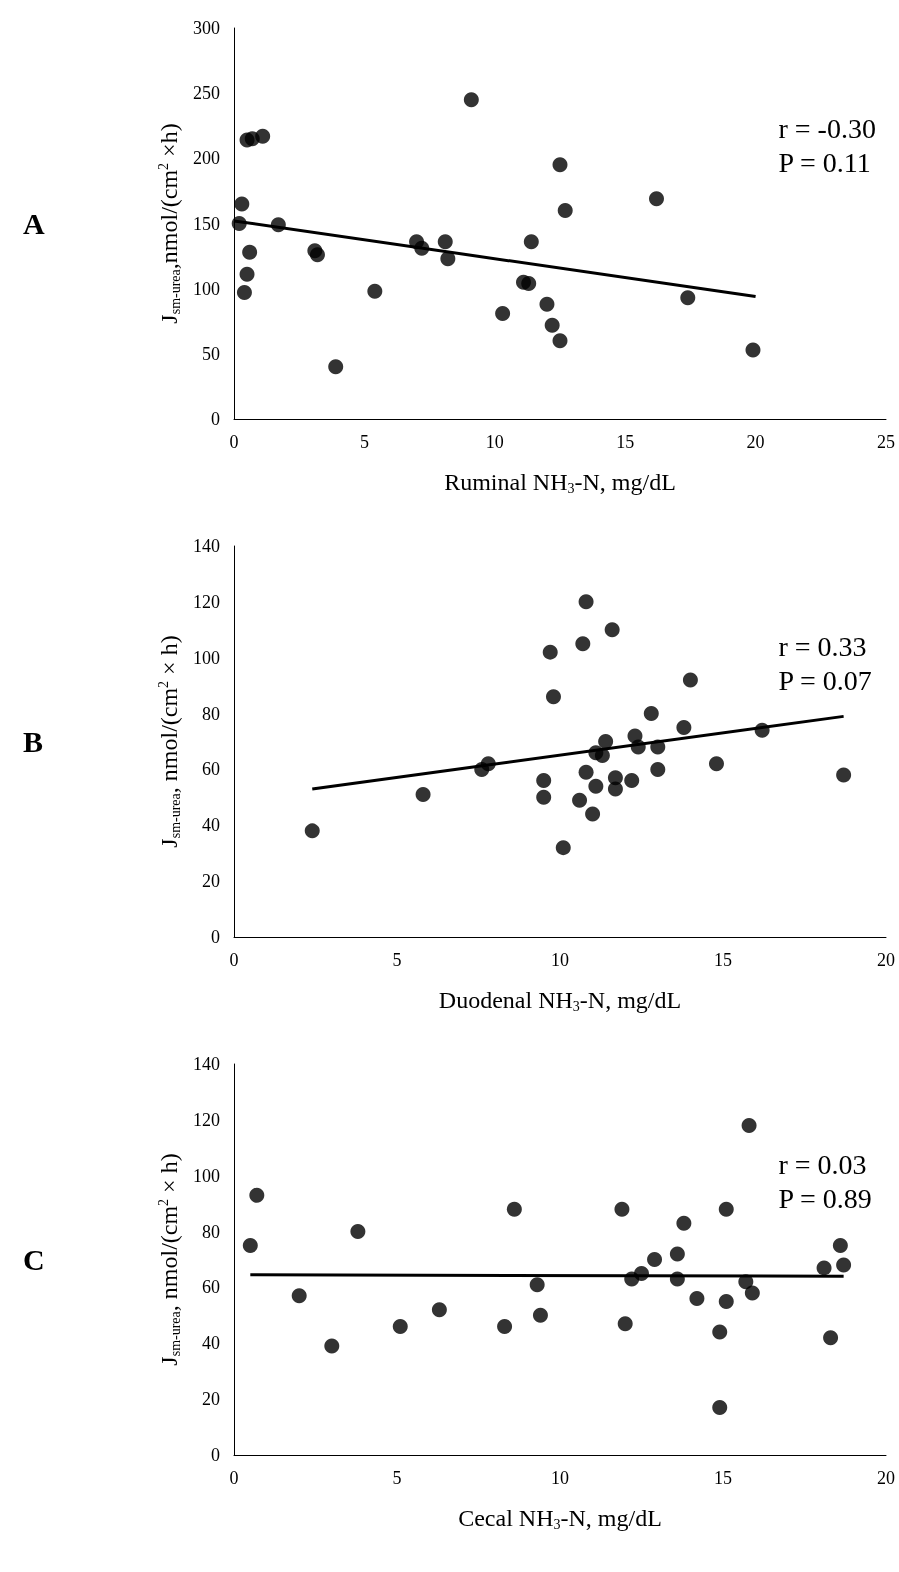  Describe the element at coordinates (206, 93) in the screenshot. I see `y-tick-label: 250` at that location.